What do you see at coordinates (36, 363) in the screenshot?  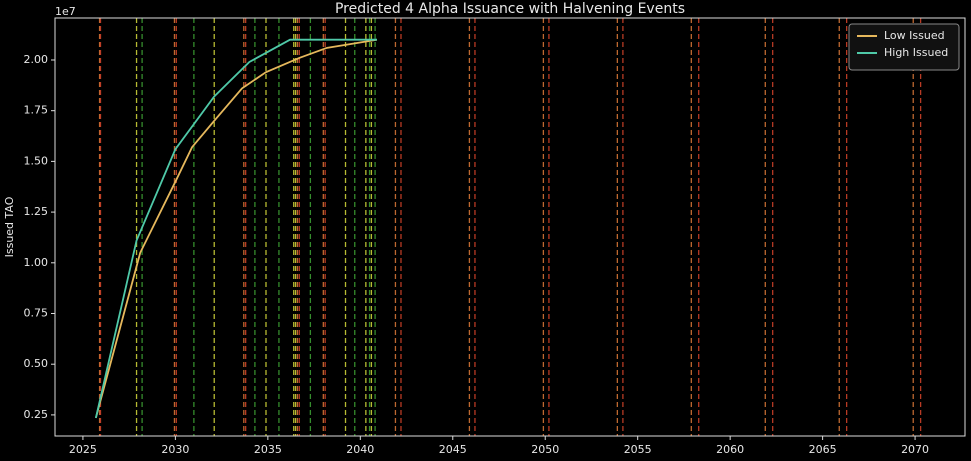 I see `y-tick-label: 0.50` at bounding box center [36, 363].